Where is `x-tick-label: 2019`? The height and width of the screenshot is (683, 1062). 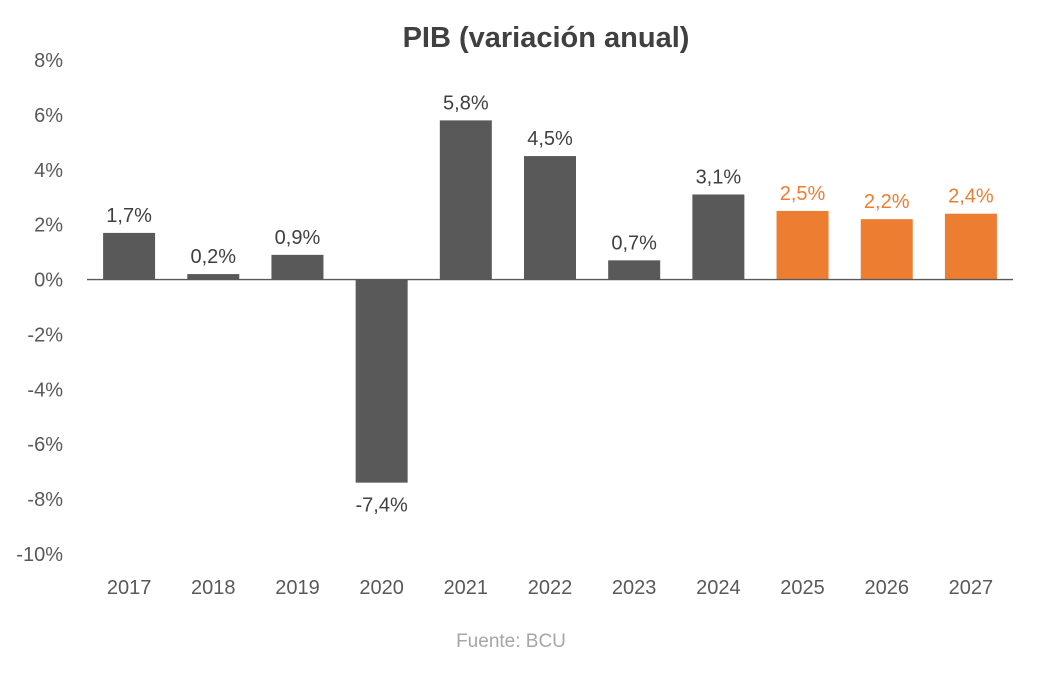 x-tick-label: 2019 is located at coordinates (297, 588).